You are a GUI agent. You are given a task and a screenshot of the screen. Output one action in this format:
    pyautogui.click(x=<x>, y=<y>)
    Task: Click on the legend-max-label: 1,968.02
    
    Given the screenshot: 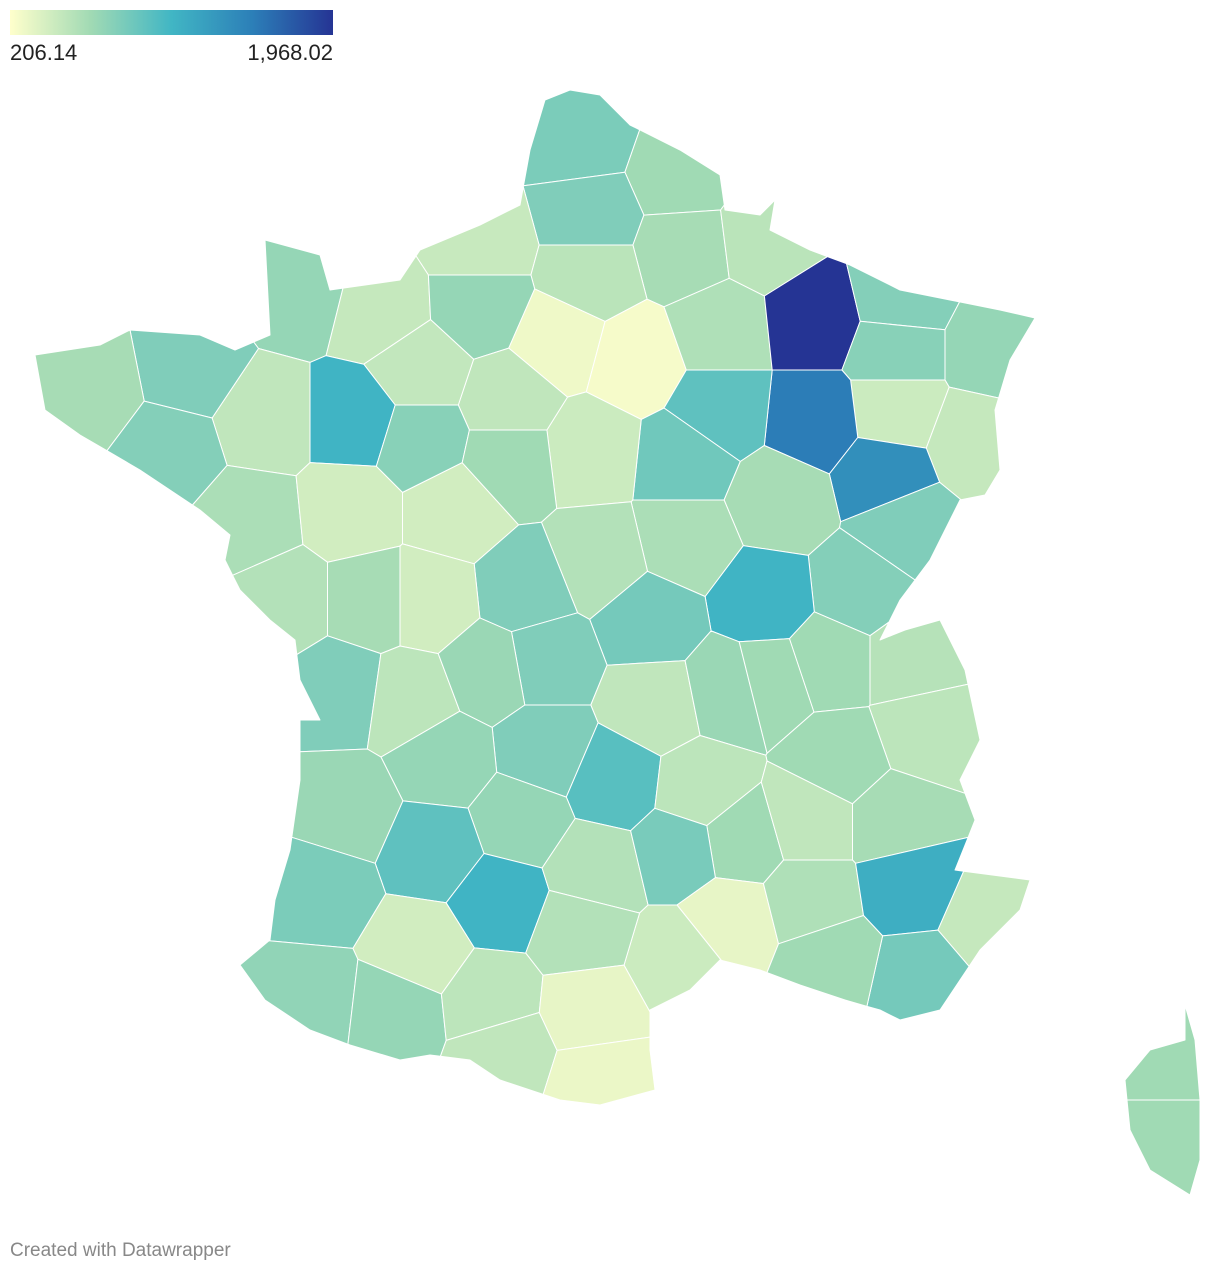 What is the action you would take?
    pyautogui.click(x=290, y=52)
    